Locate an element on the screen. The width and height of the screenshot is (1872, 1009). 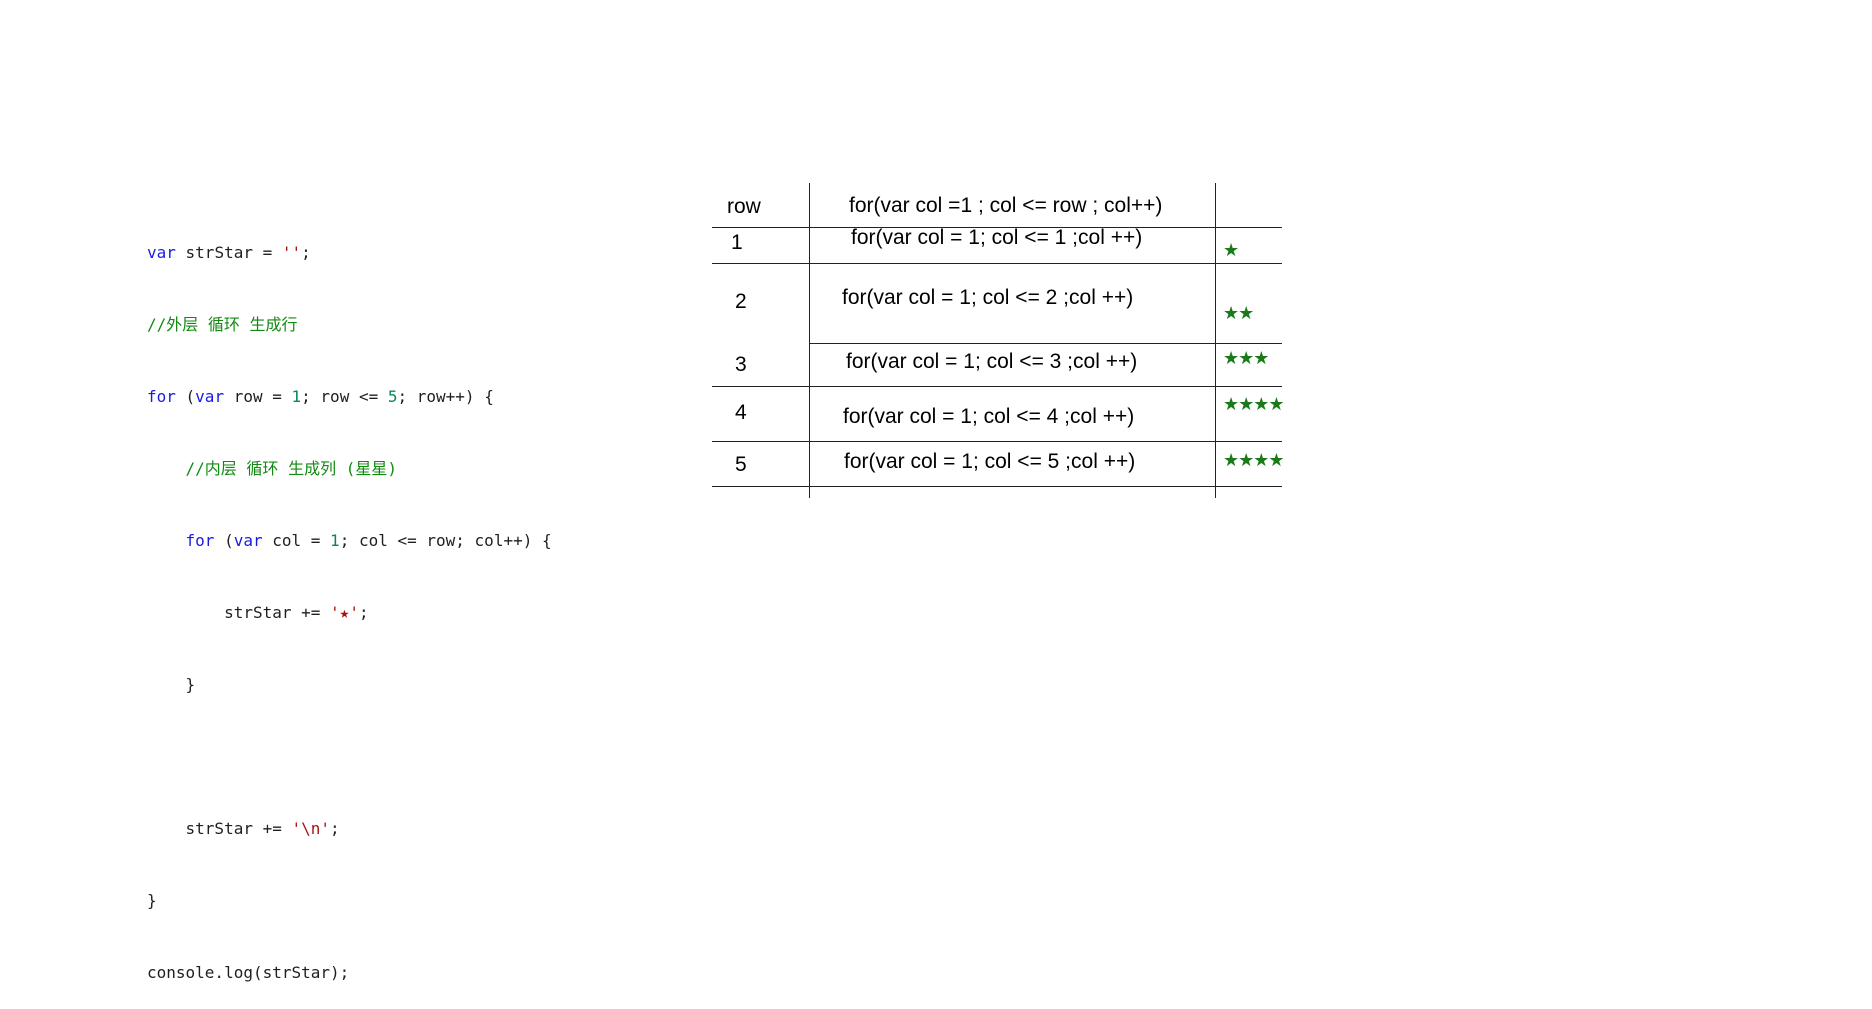
row-stars: ★ is located at coordinates (1231, 250).